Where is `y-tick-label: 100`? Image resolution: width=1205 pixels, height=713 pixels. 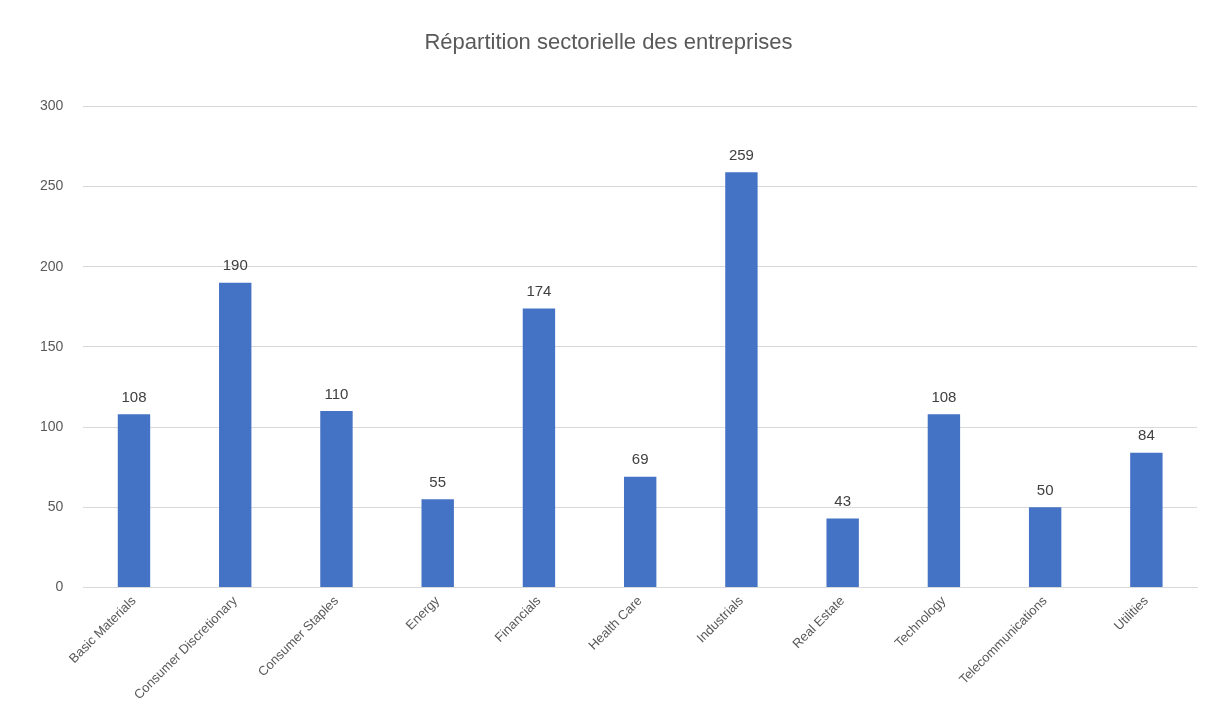 y-tick-label: 100 is located at coordinates (52, 425).